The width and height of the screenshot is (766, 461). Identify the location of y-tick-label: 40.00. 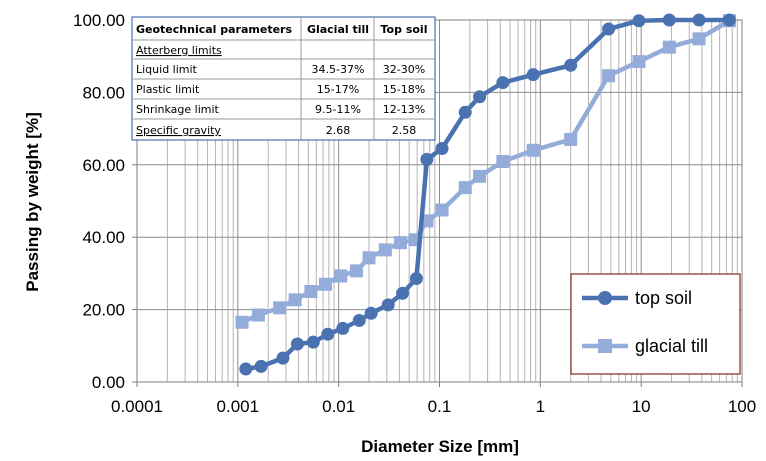
(103, 237).